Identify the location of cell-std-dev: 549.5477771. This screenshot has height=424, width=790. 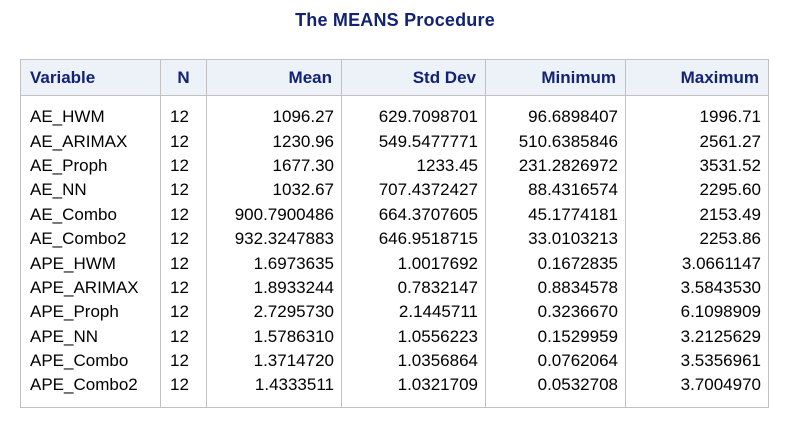
(413, 141).